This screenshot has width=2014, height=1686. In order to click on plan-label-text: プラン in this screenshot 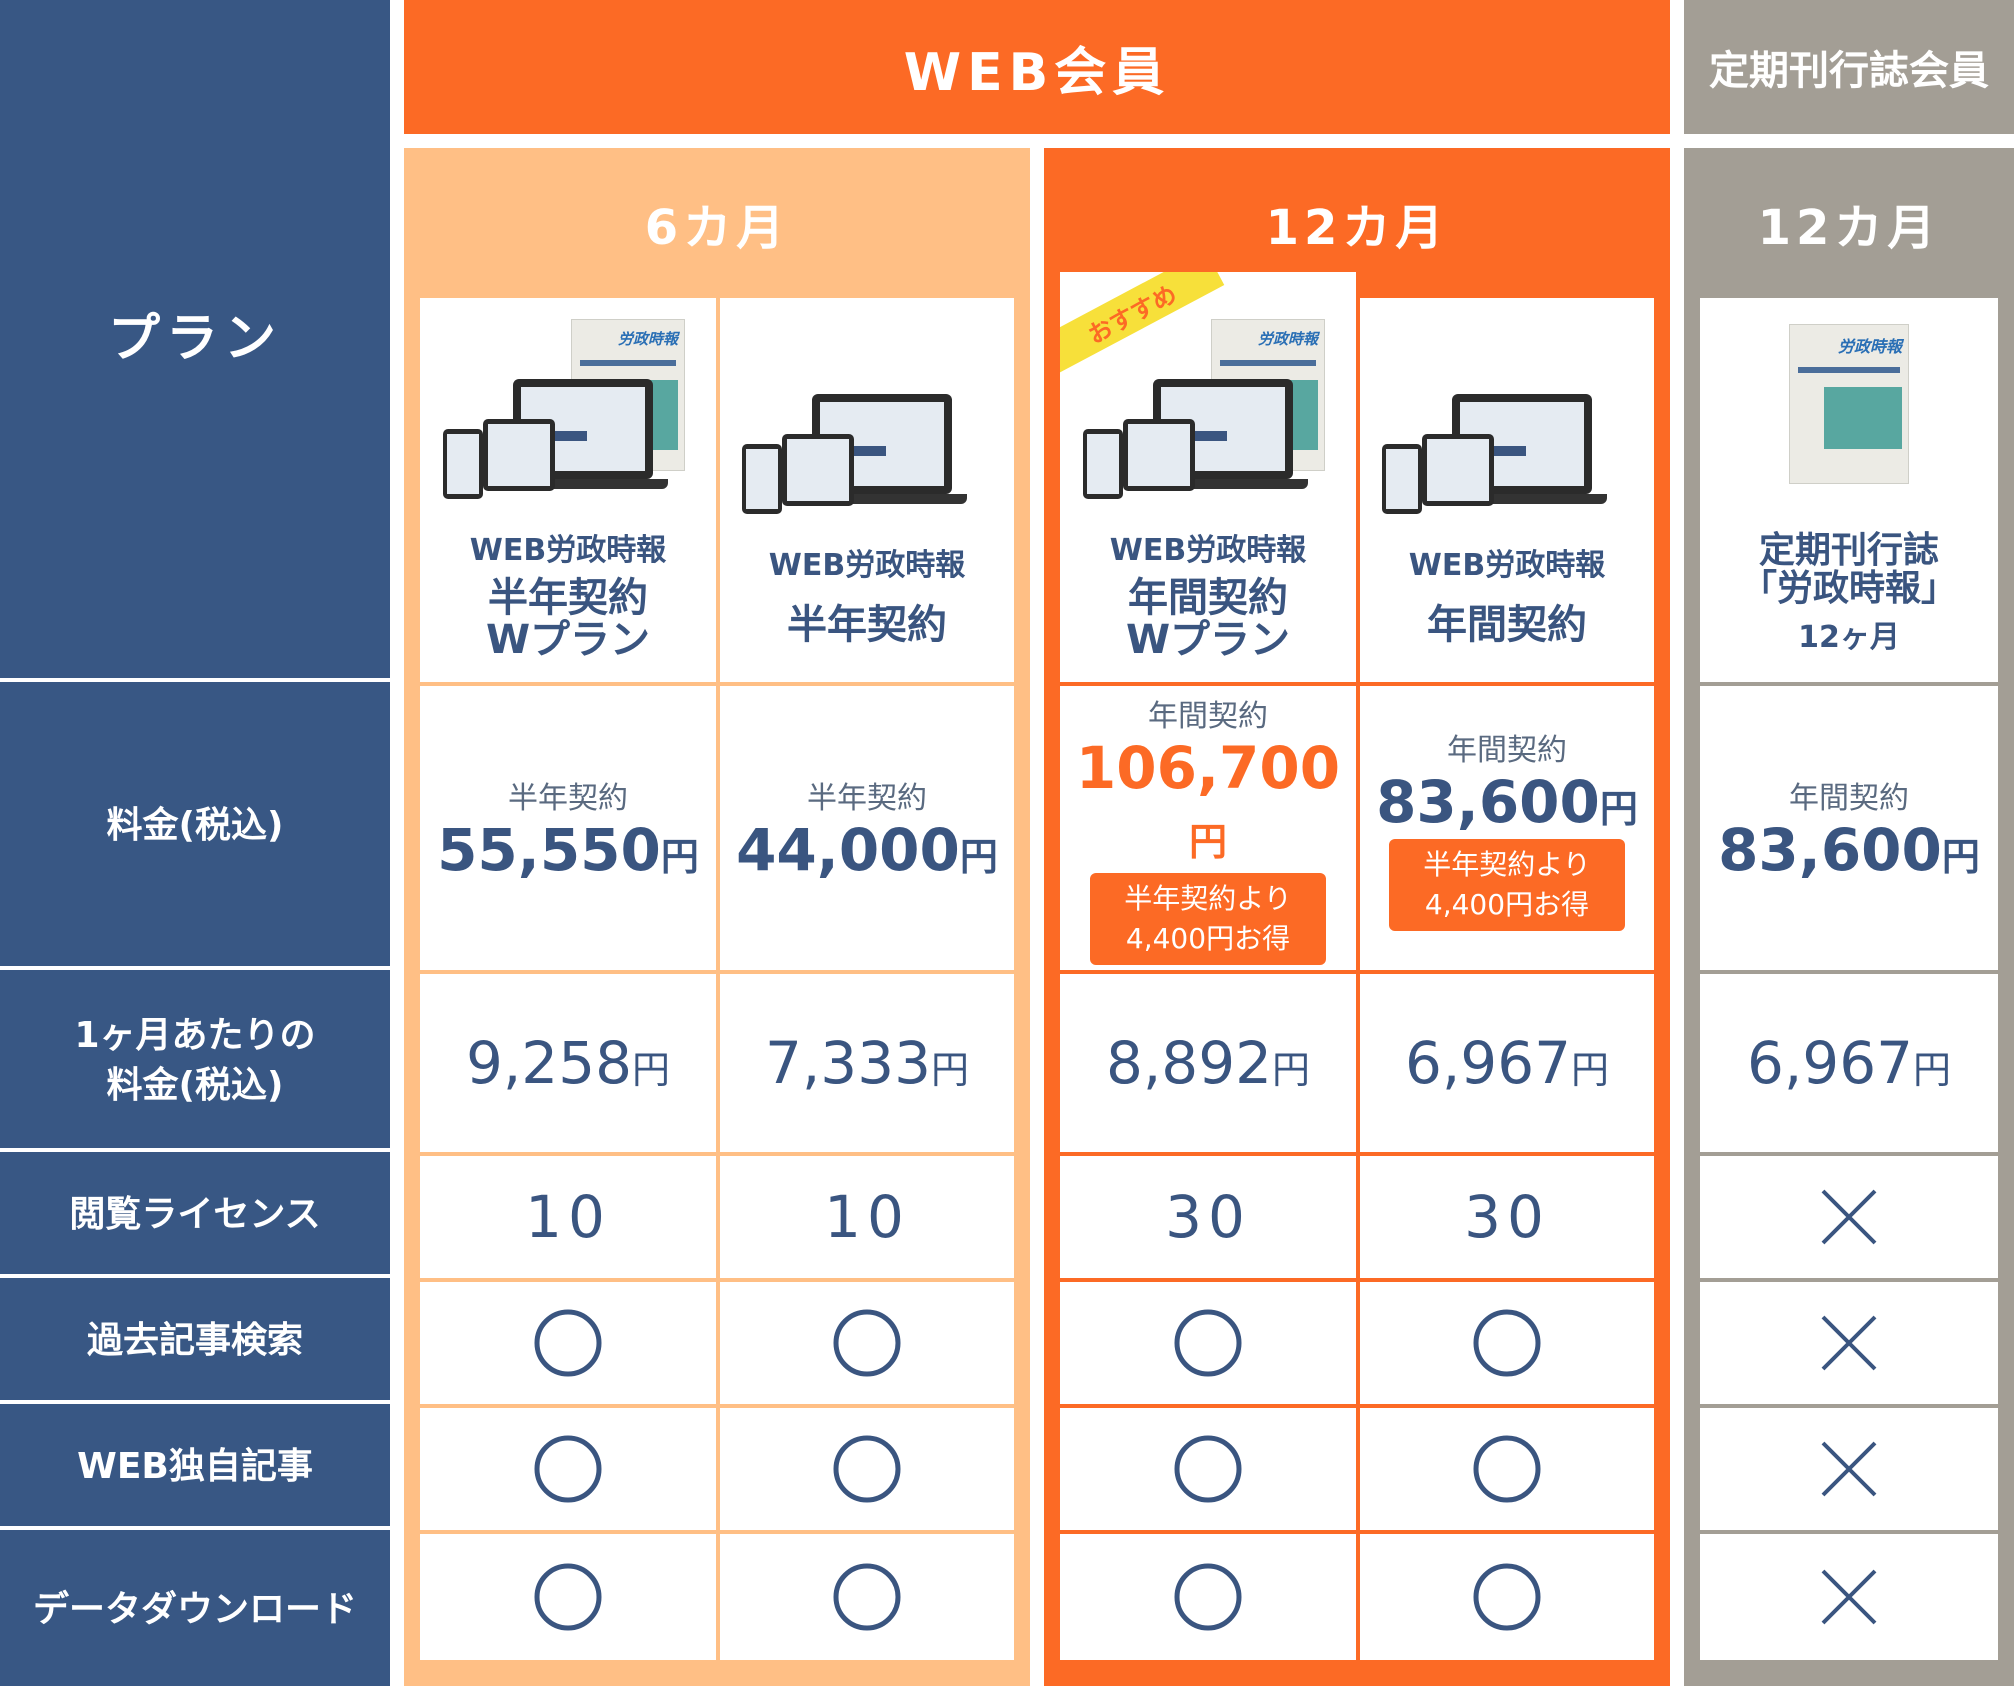, I will do `click(194, 338)`.